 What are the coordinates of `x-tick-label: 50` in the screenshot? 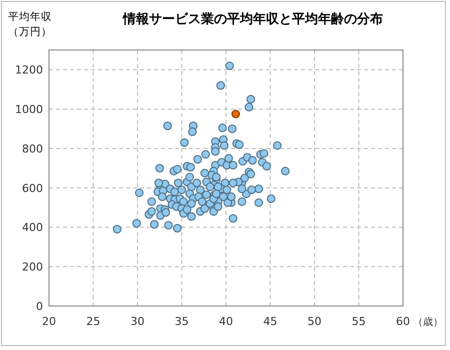 It's located at (315, 321).